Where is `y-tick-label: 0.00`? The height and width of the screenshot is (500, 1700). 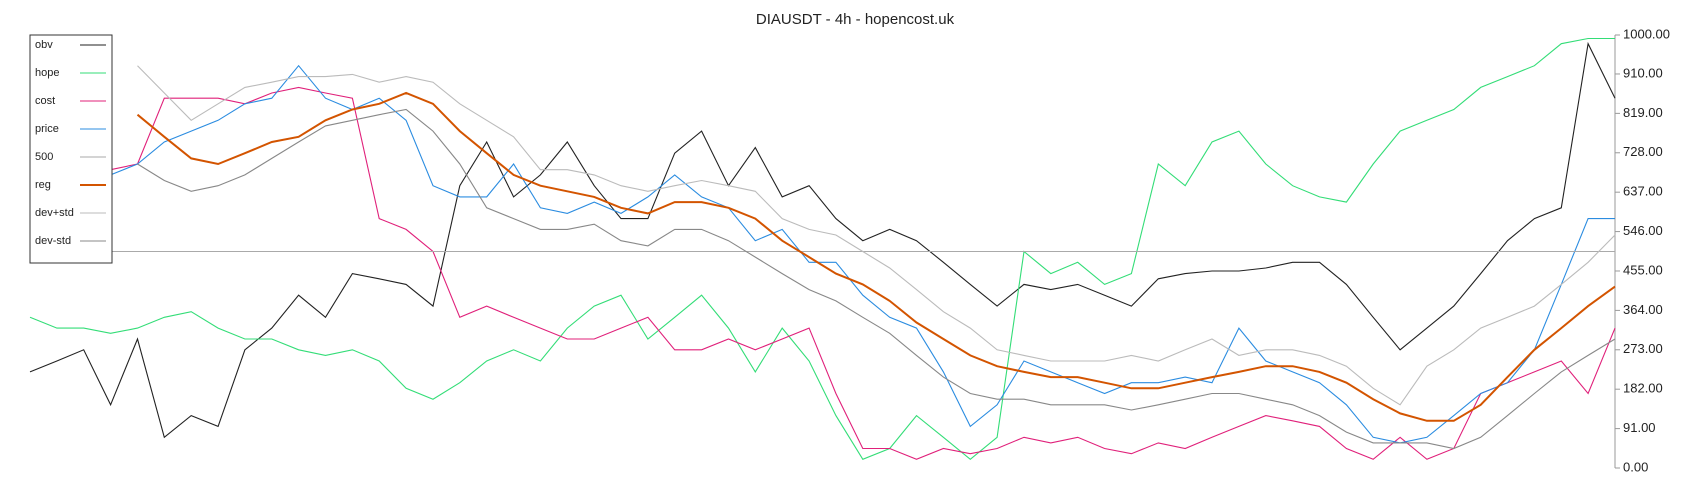 y-tick-label: 0.00 is located at coordinates (1635, 466).